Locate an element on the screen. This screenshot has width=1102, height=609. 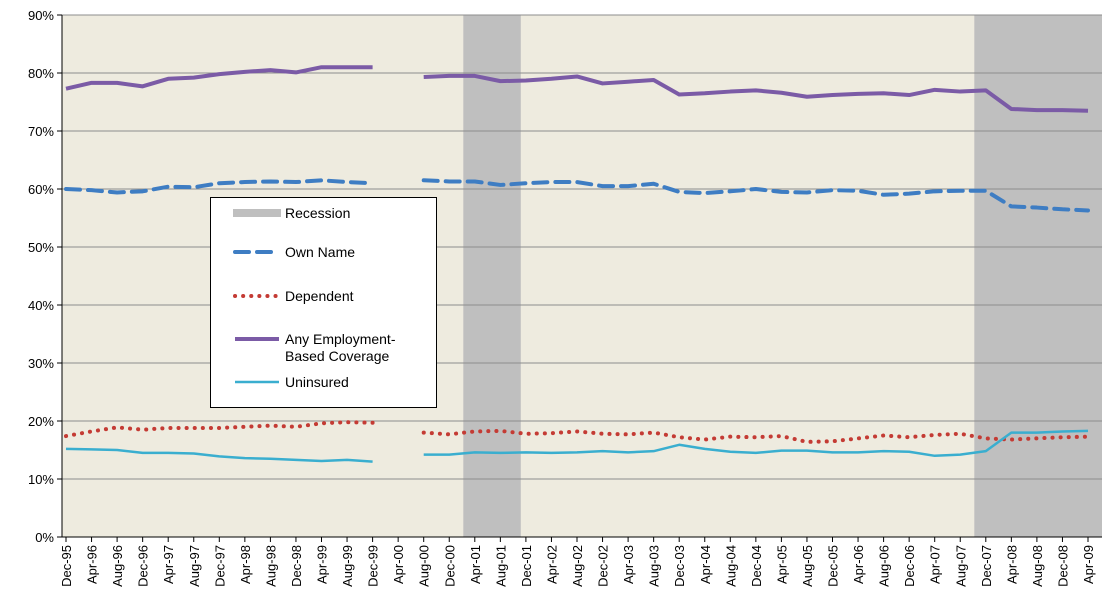
legend-swatch-fill is located at coordinates (257, 213).